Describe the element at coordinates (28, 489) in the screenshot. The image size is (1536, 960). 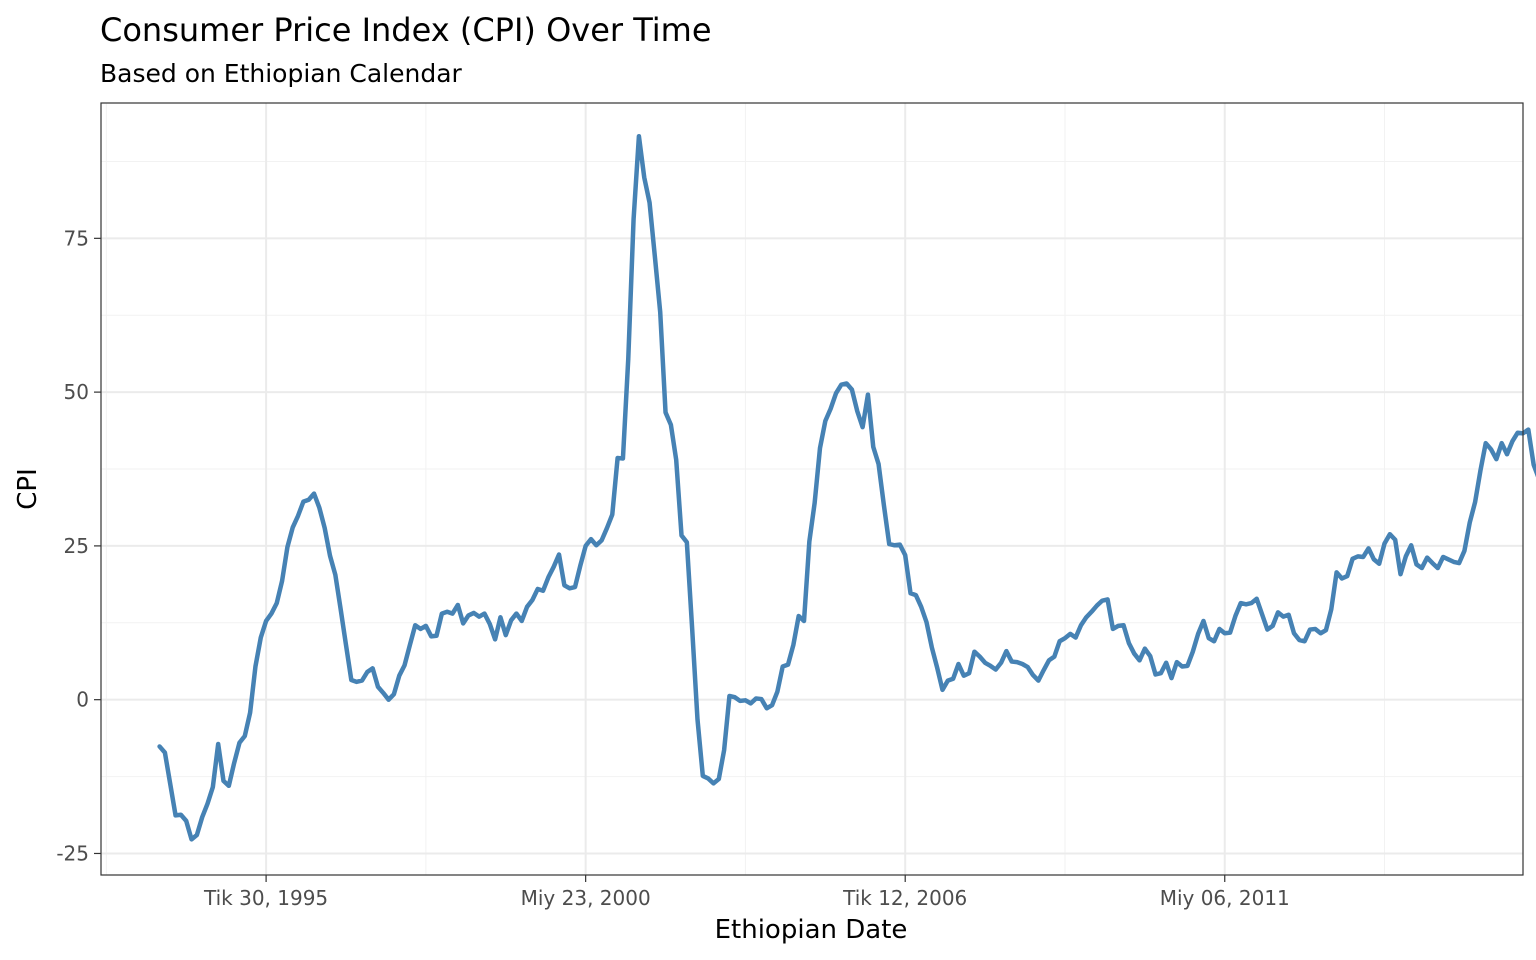
I see `y-axis-title: CPI` at that location.